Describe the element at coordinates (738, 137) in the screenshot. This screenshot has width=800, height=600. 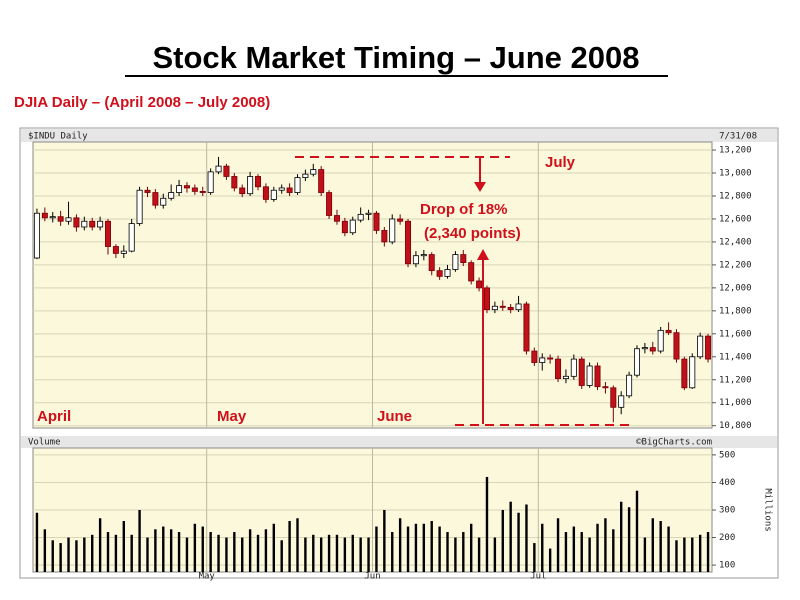
I see `date-label: 7/31/08` at that location.